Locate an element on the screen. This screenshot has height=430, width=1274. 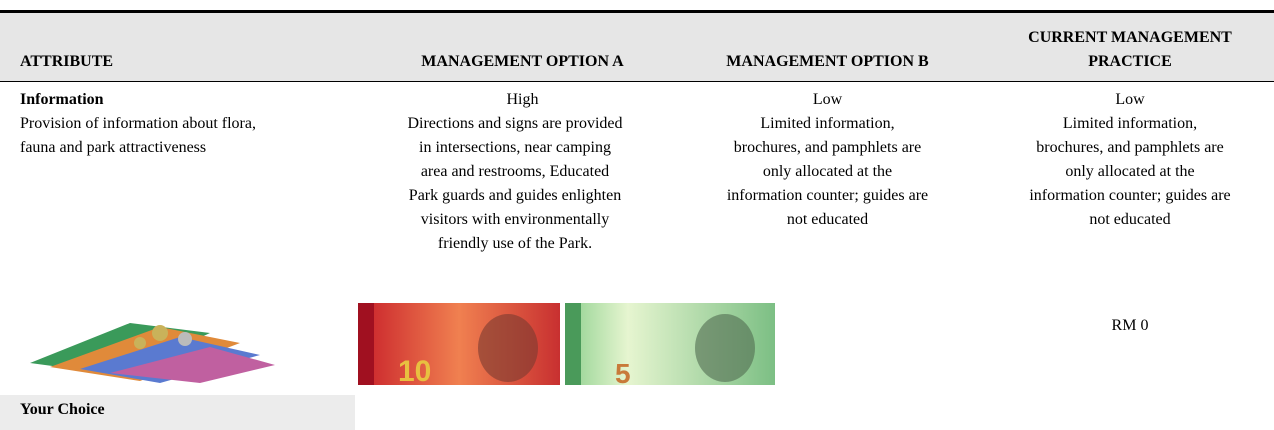
text-line: friendly use of the Park. is located at coordinates (515, 243).